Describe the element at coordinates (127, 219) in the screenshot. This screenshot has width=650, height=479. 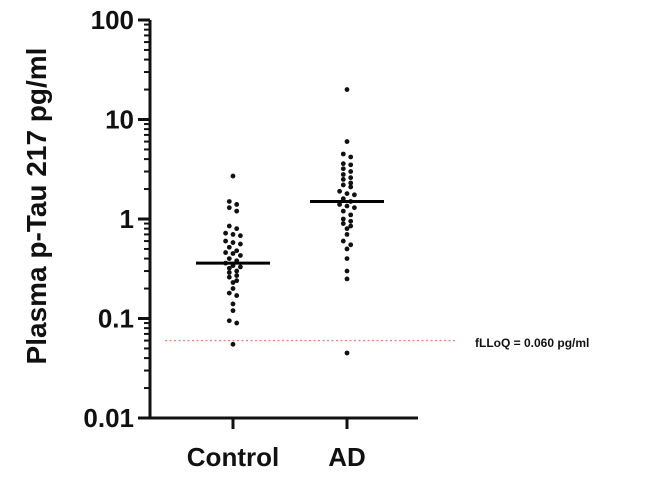
I see `y-tick-label: 1` at that location.